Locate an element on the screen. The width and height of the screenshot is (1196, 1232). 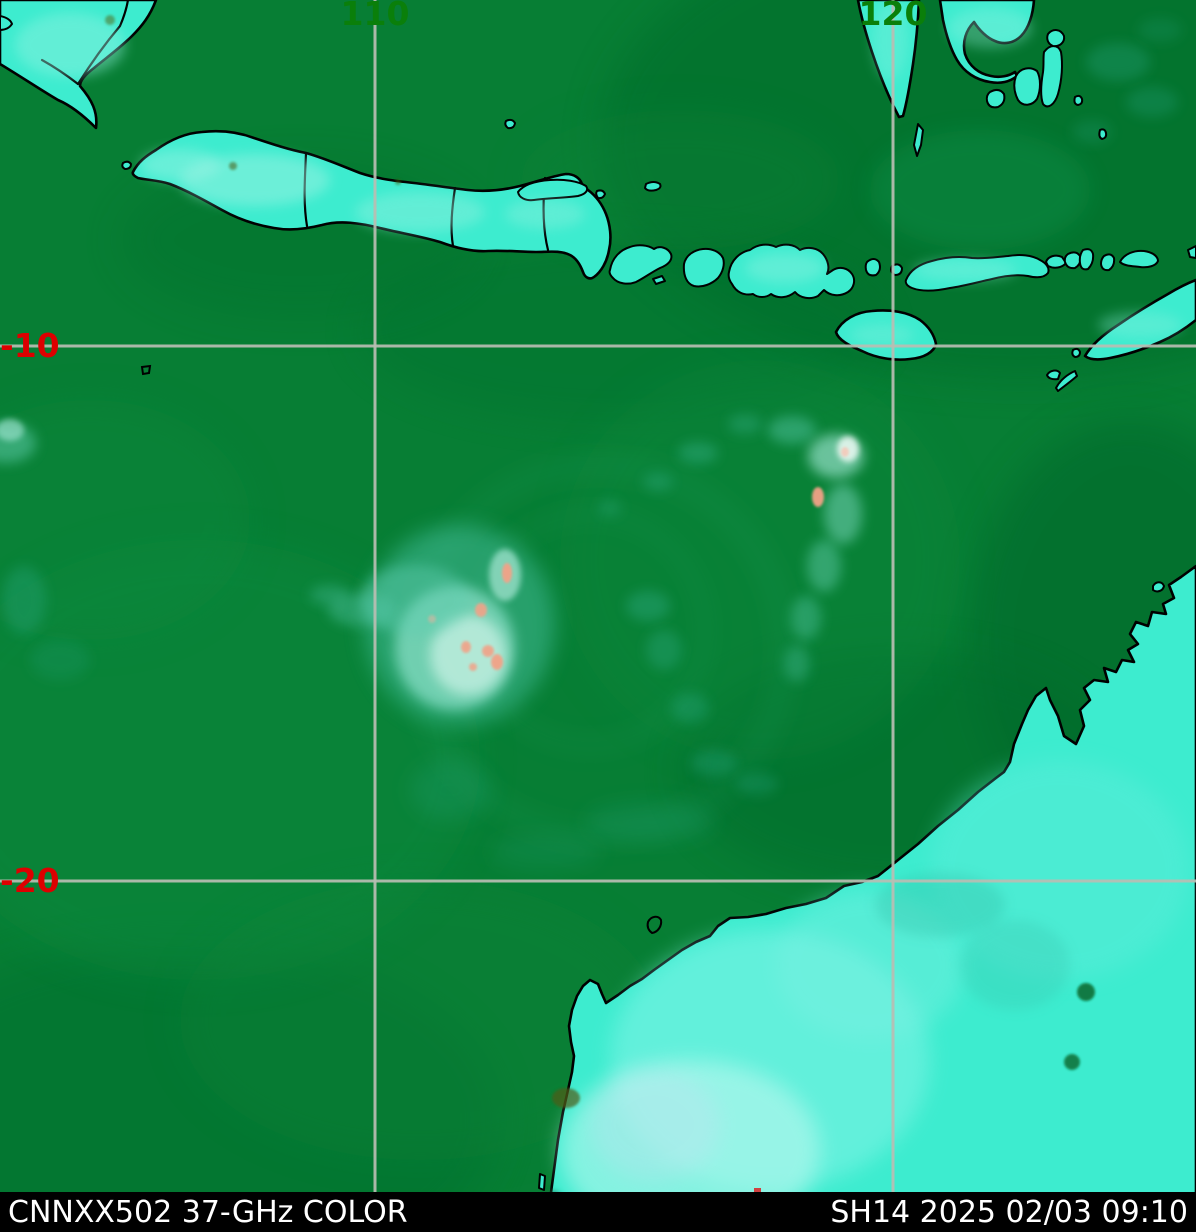
selayar-island is located at coordinates (918, 140).